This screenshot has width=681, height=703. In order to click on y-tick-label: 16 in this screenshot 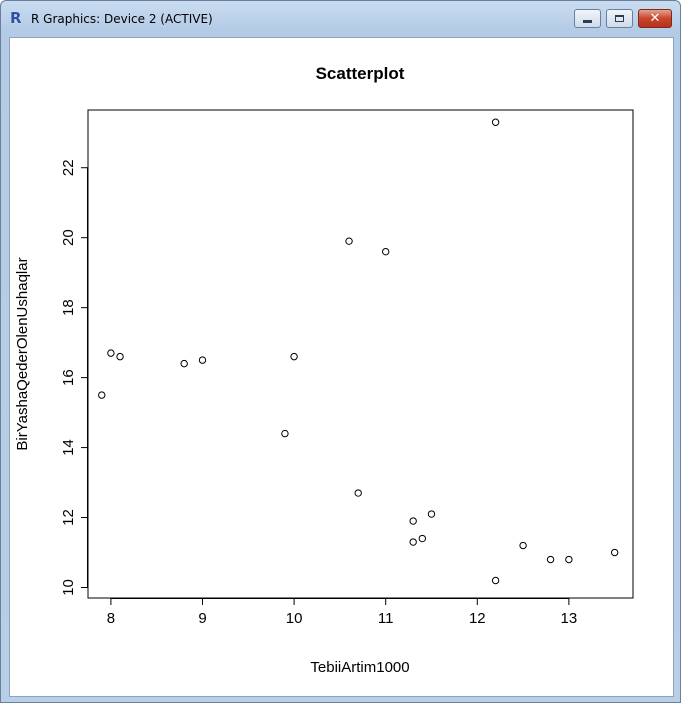, I will do `click(68, 377)`.